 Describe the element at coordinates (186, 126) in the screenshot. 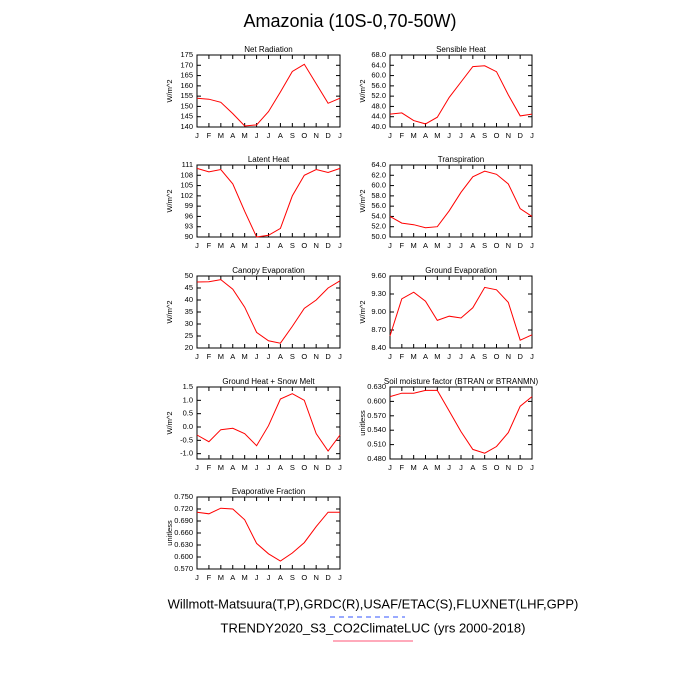

I see `y-tick-label: 140` at that location.